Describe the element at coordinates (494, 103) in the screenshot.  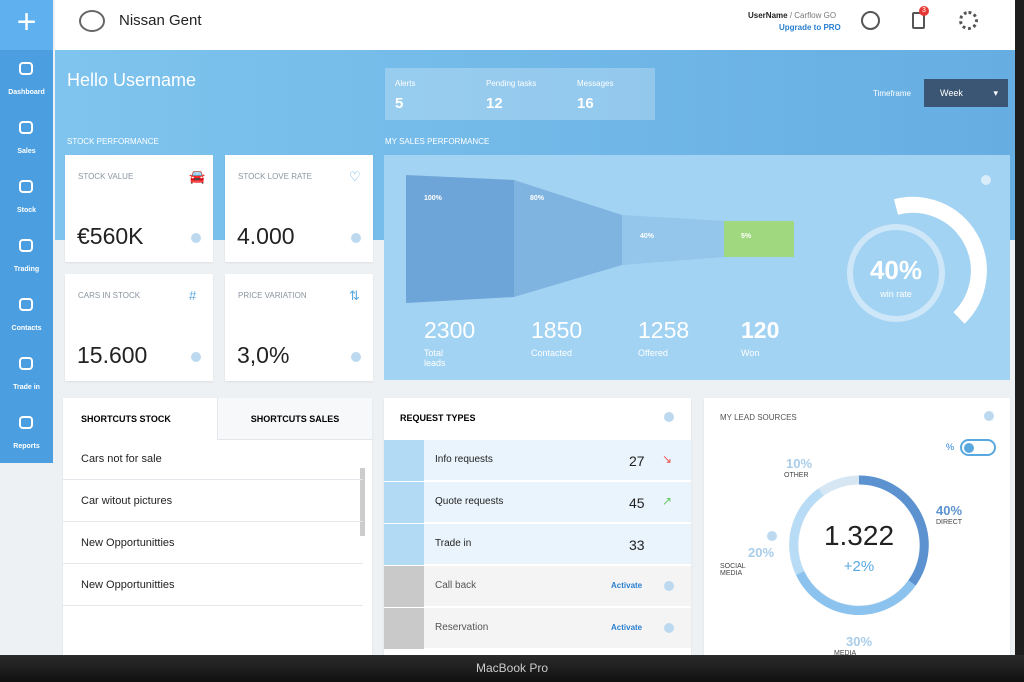
I see `counter-value: 12` at that location.